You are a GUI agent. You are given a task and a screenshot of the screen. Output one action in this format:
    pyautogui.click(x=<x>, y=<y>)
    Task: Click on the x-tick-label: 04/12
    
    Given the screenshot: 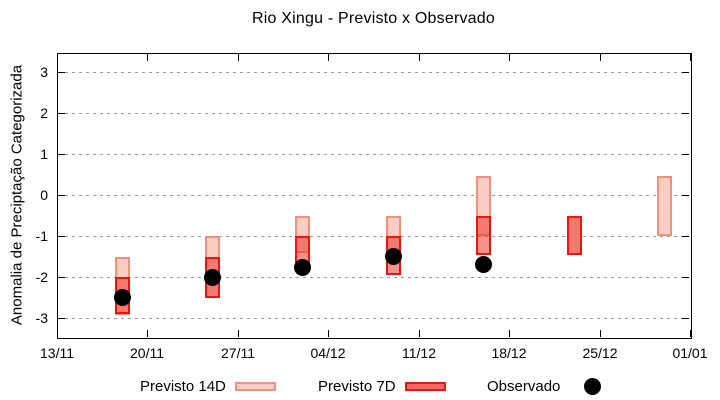 What is the action you would take?
    pyautogui.click(x=328, y=353)
    